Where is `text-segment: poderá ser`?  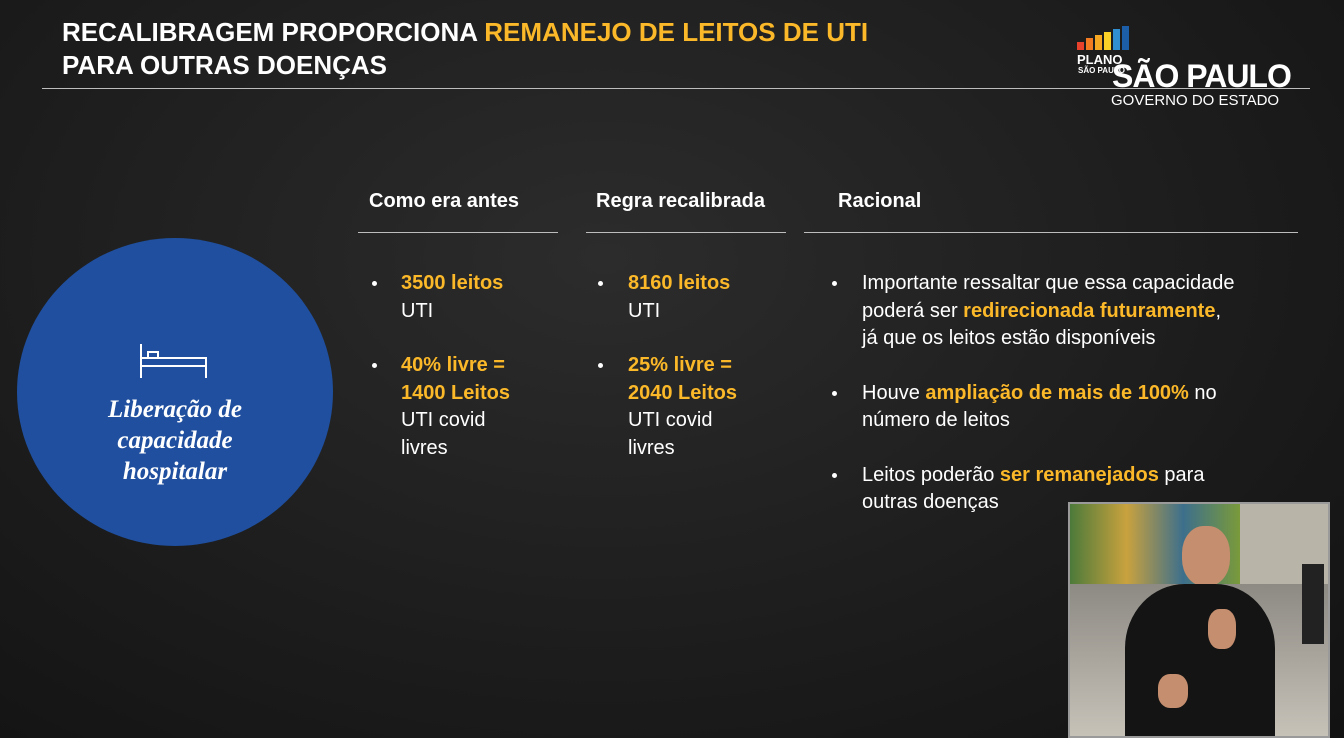
text-segment: poderá ser is located at coordinates (913, 310).